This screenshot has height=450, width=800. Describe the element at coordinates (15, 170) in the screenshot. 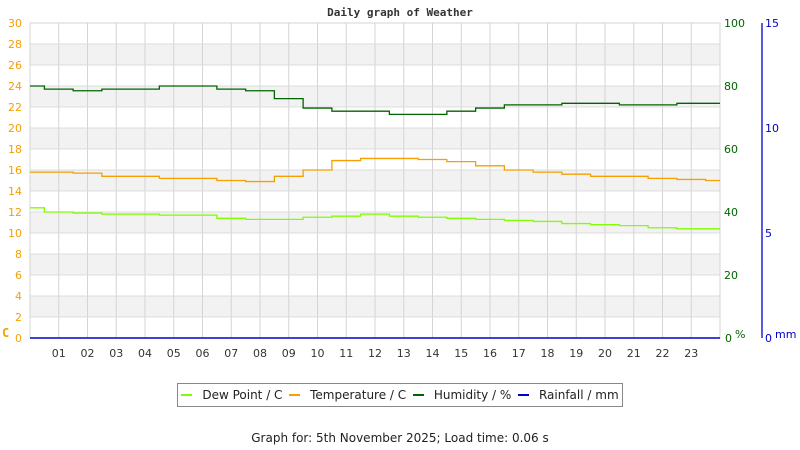

I see `left-tick-label: 16` at that location.